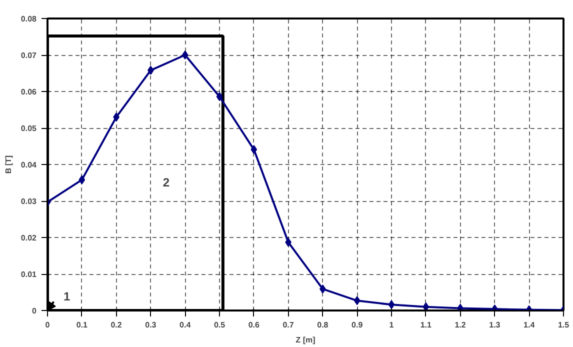 The width and height of the screenshot is (573, 347). What do you see at coordinates (220, 325) in the screenshot?
I see `x-tick-label: 0.5` at bounding box center [220, 325].